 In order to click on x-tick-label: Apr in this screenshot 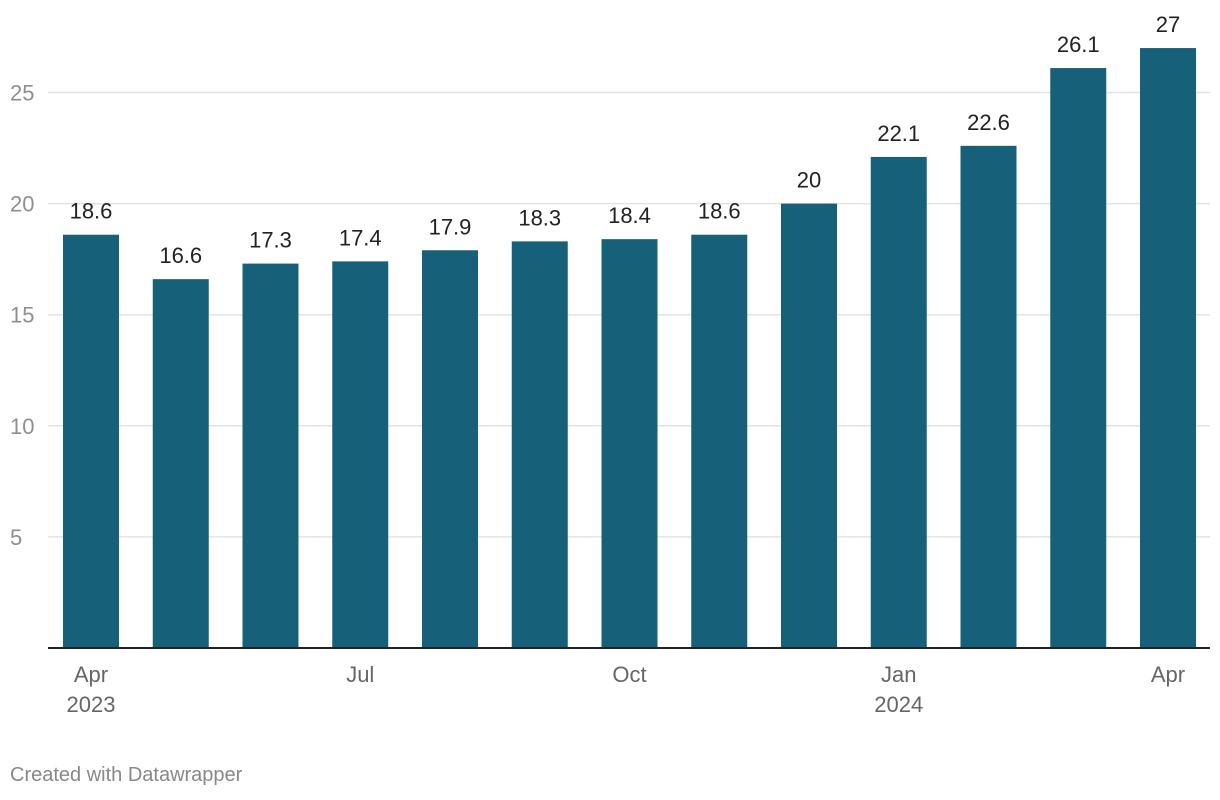, I will do `click(1168, 674)`.